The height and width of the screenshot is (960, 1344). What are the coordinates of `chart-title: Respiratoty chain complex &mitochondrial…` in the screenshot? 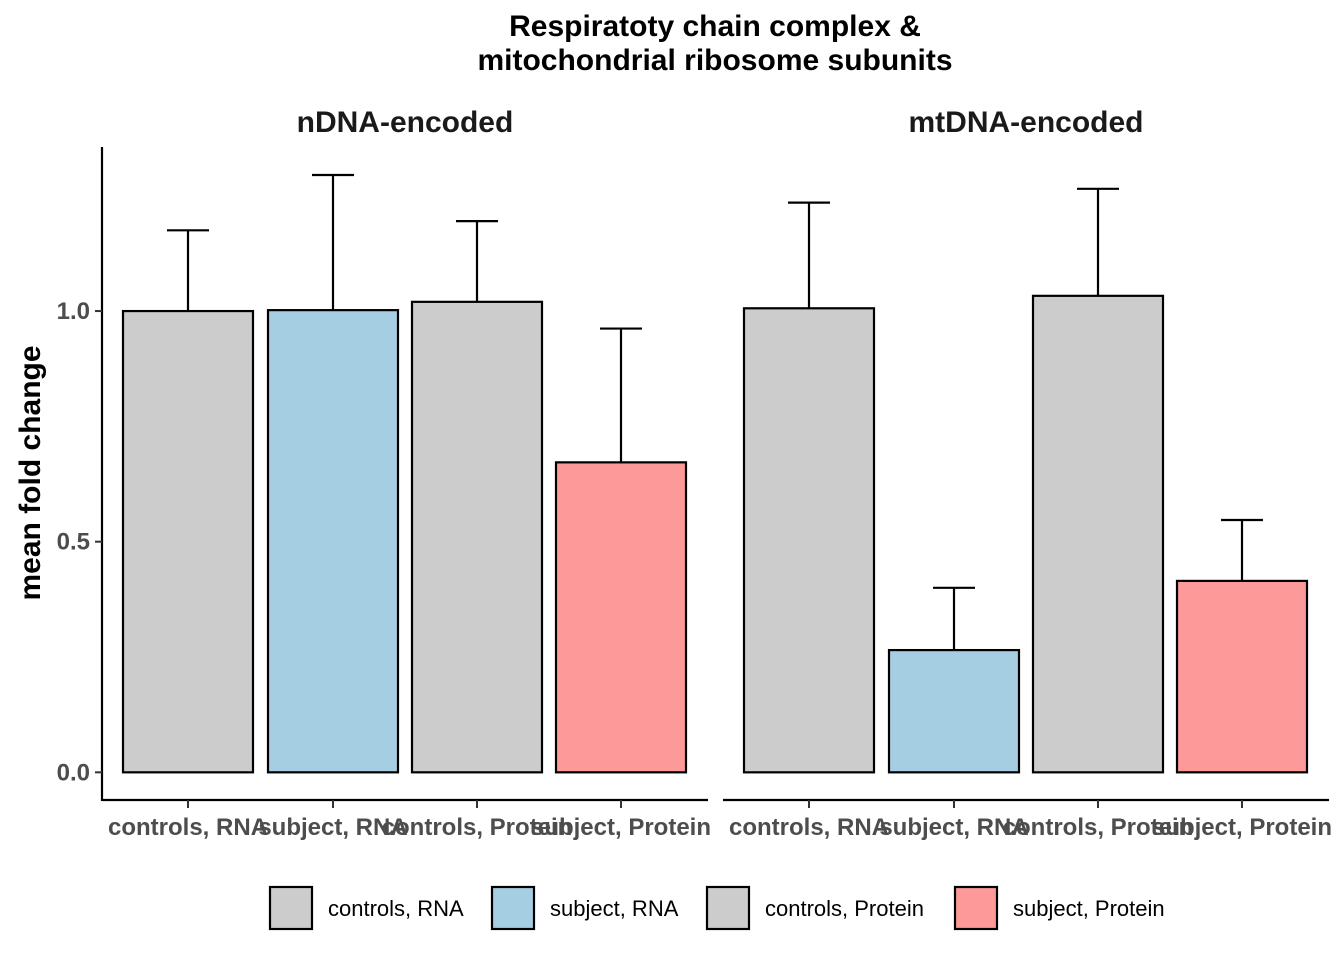 It's located at (714, 43).